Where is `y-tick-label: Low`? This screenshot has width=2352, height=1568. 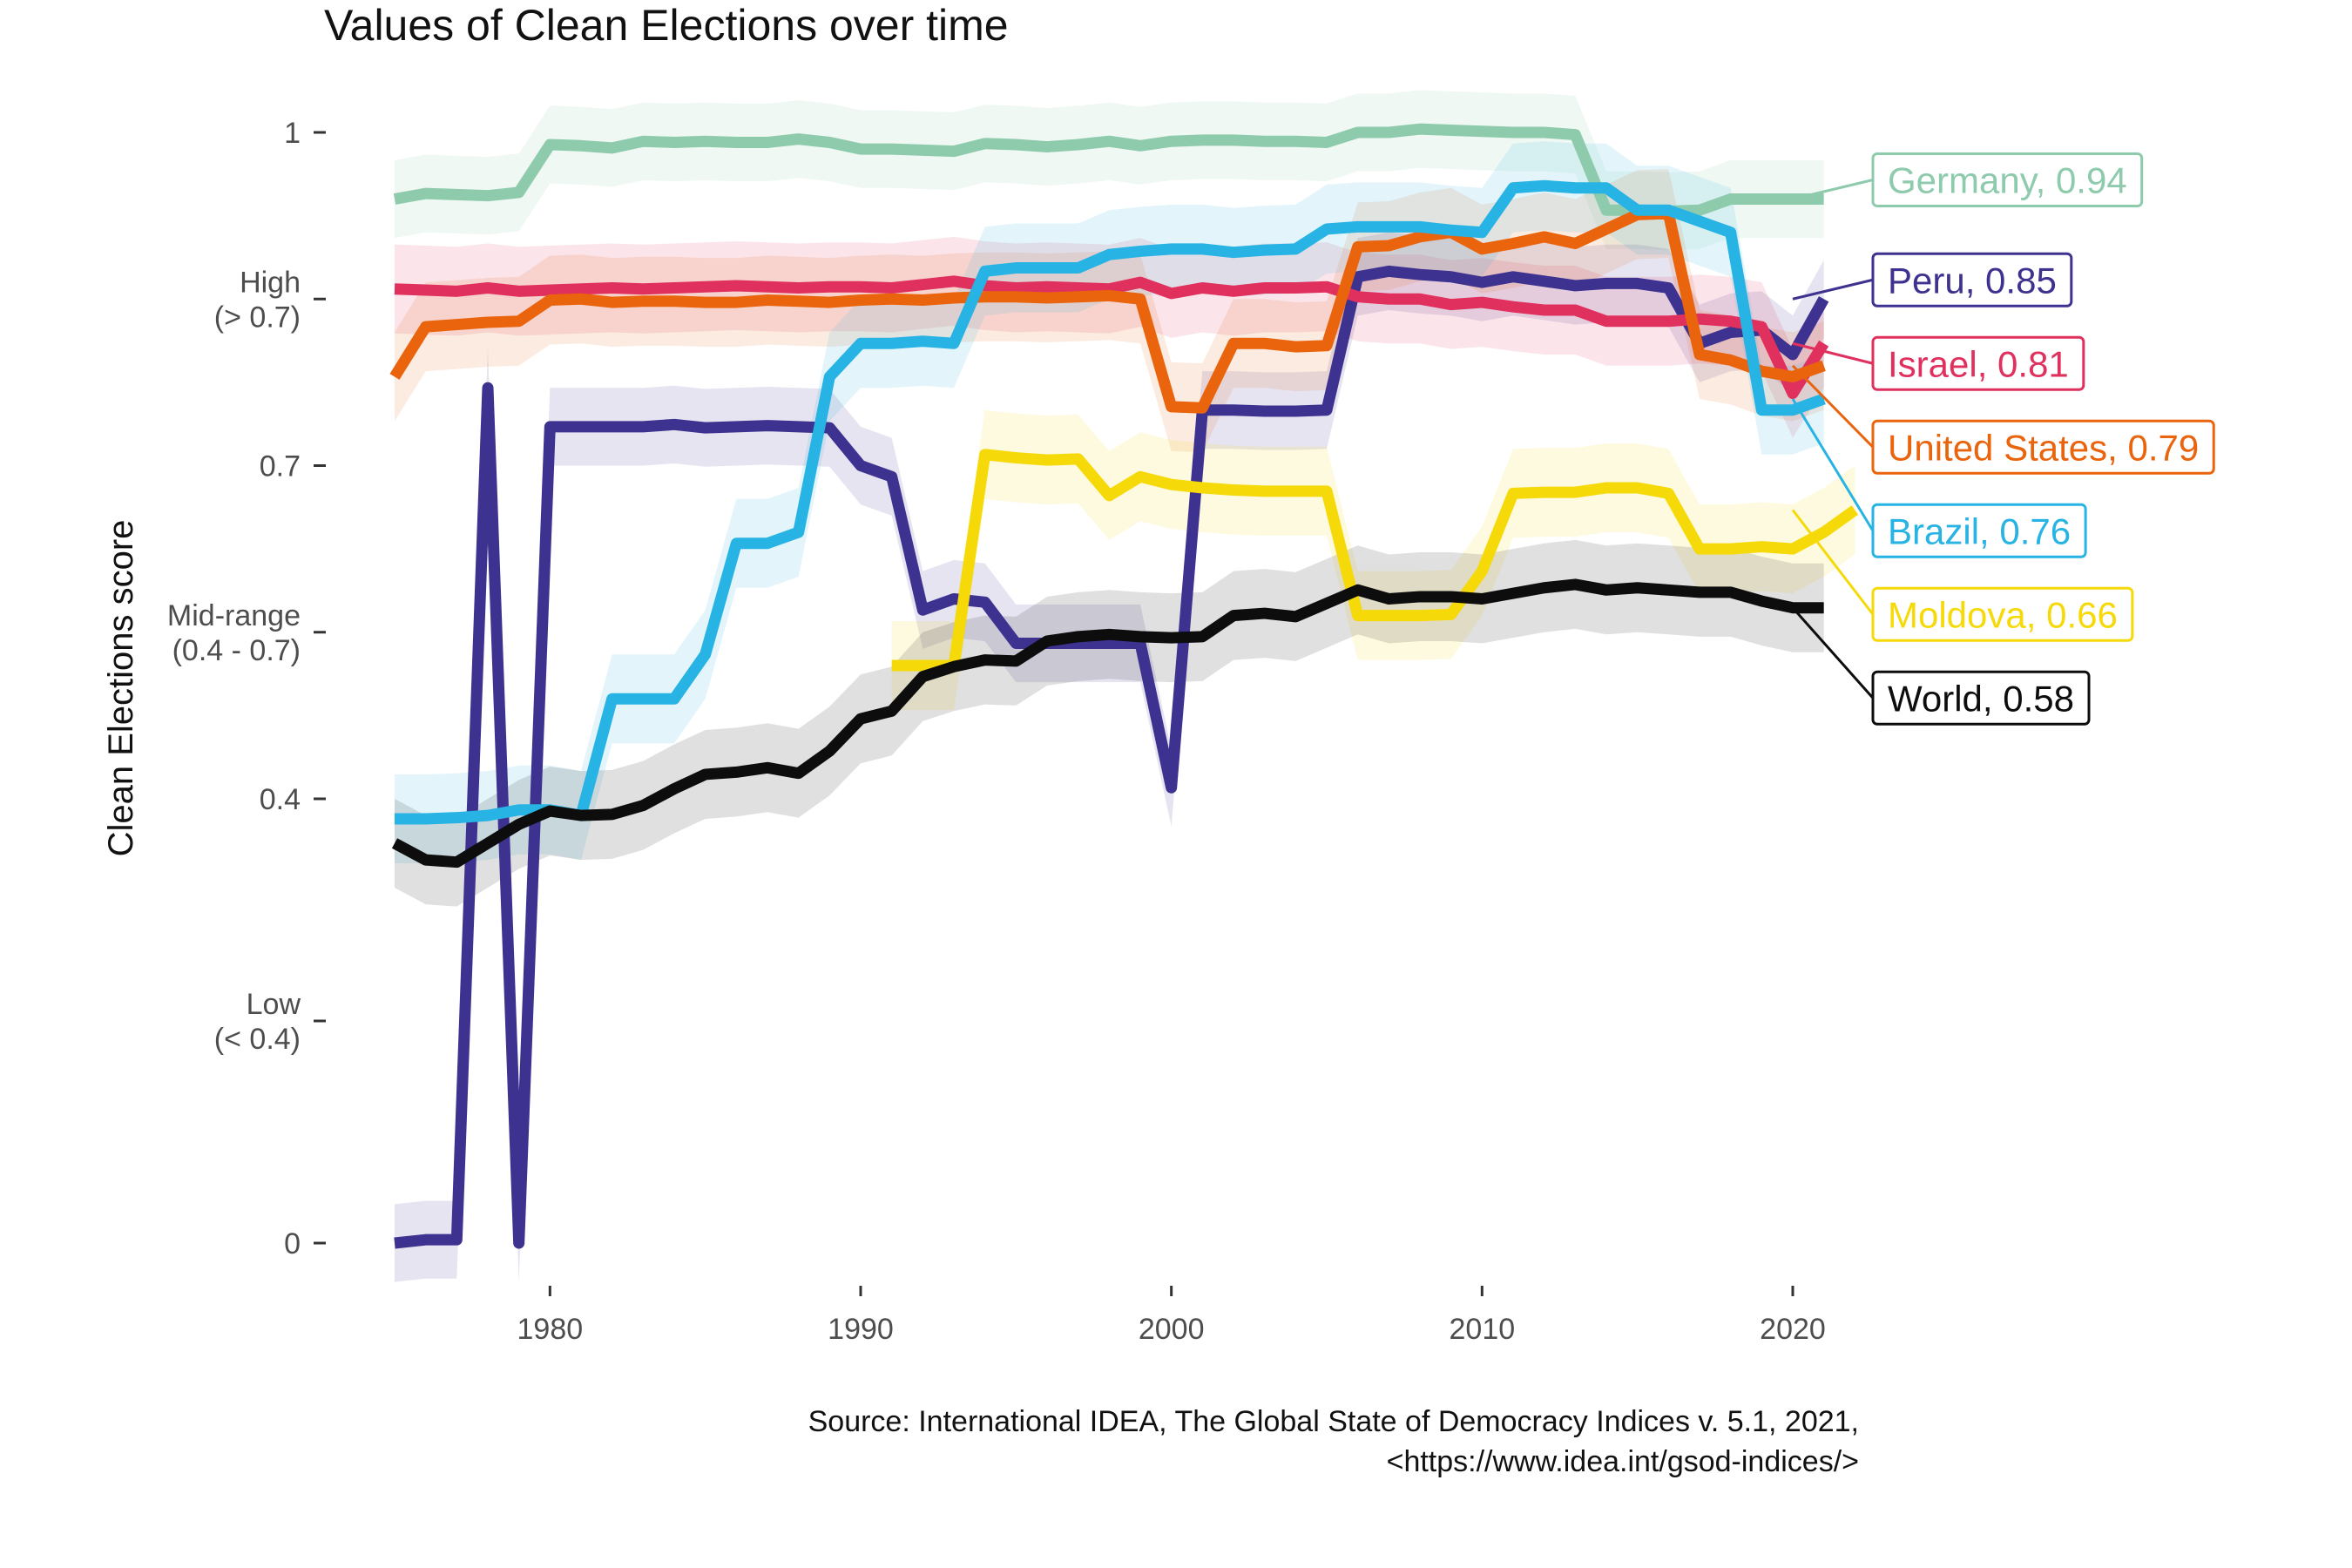 y-tick-label: Low is located at coordinates (274, 1004).